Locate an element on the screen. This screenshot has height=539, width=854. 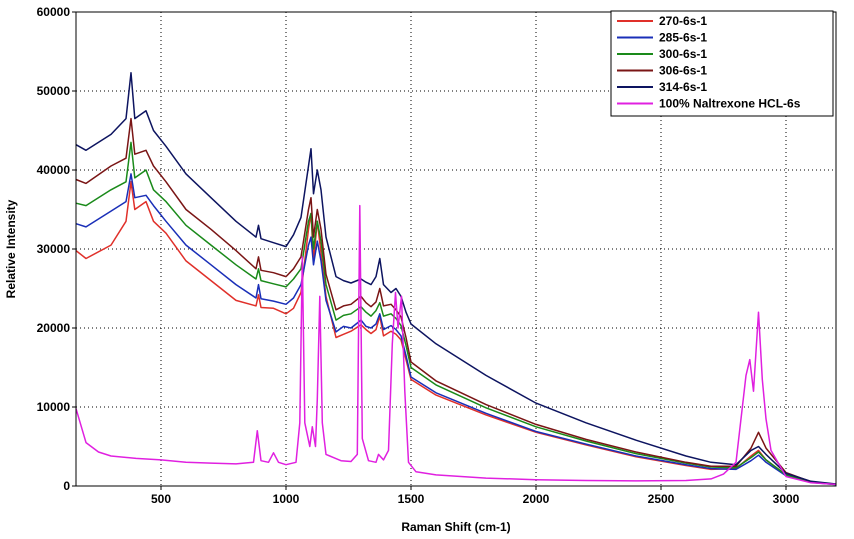
y-tick-label: 20000 is located at coordinates (54, 328).